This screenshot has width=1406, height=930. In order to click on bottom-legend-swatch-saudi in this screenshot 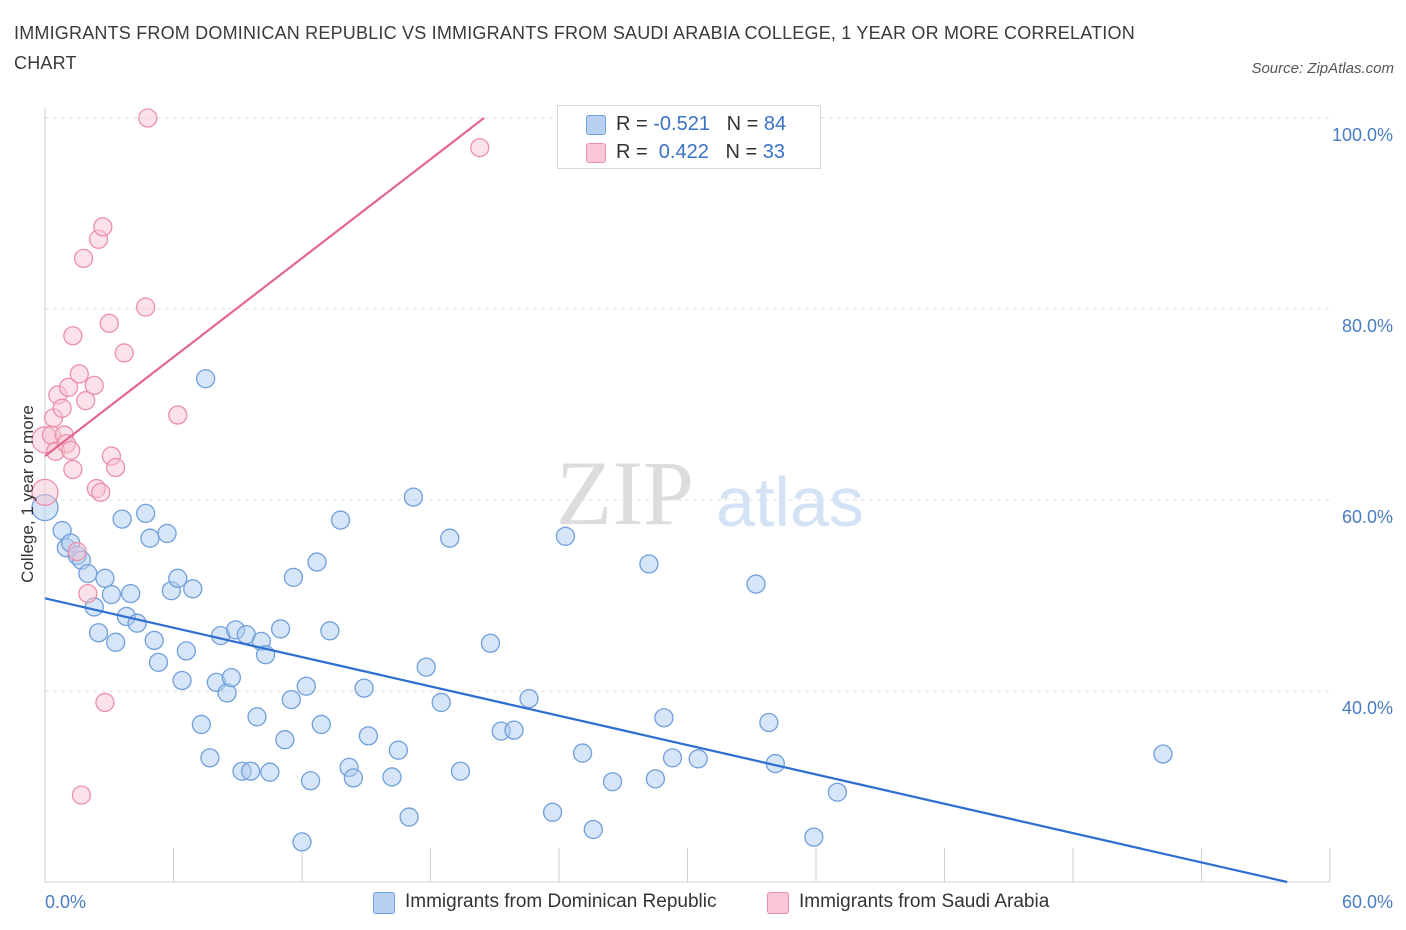, I will do `click(778, 903)`.